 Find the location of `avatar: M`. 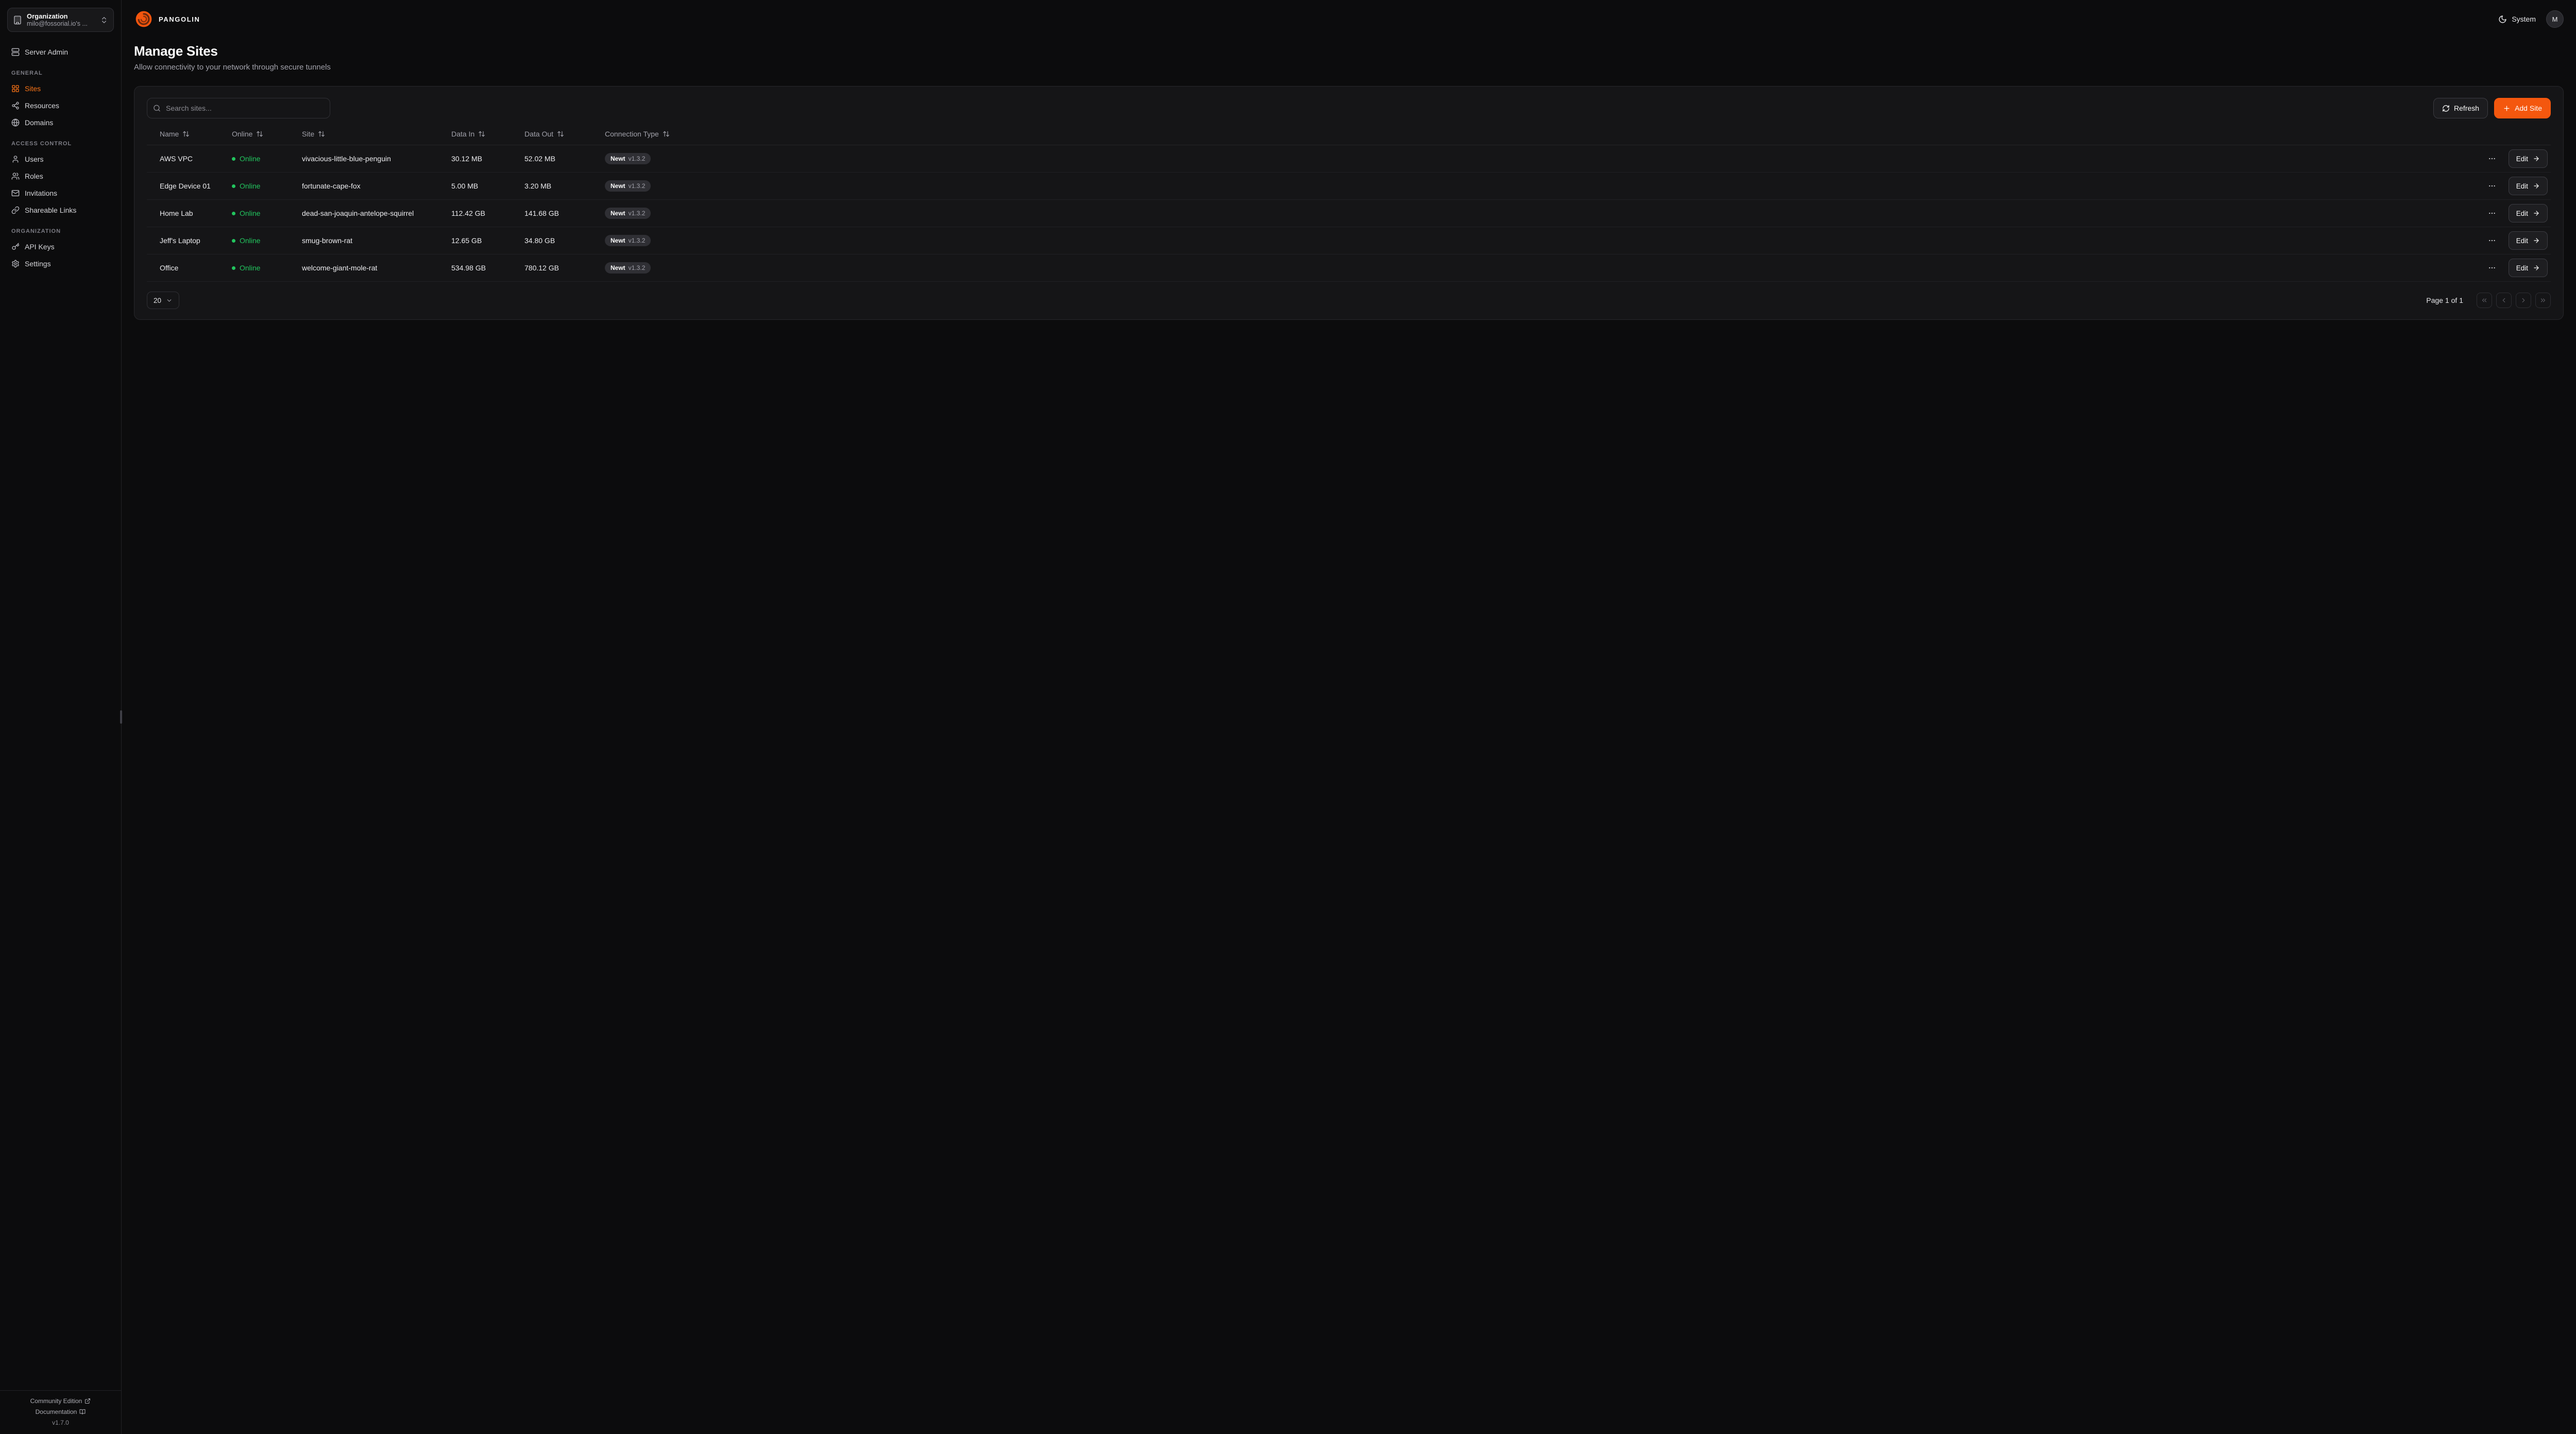

avatar: M is located at coordinates (2555, 19).